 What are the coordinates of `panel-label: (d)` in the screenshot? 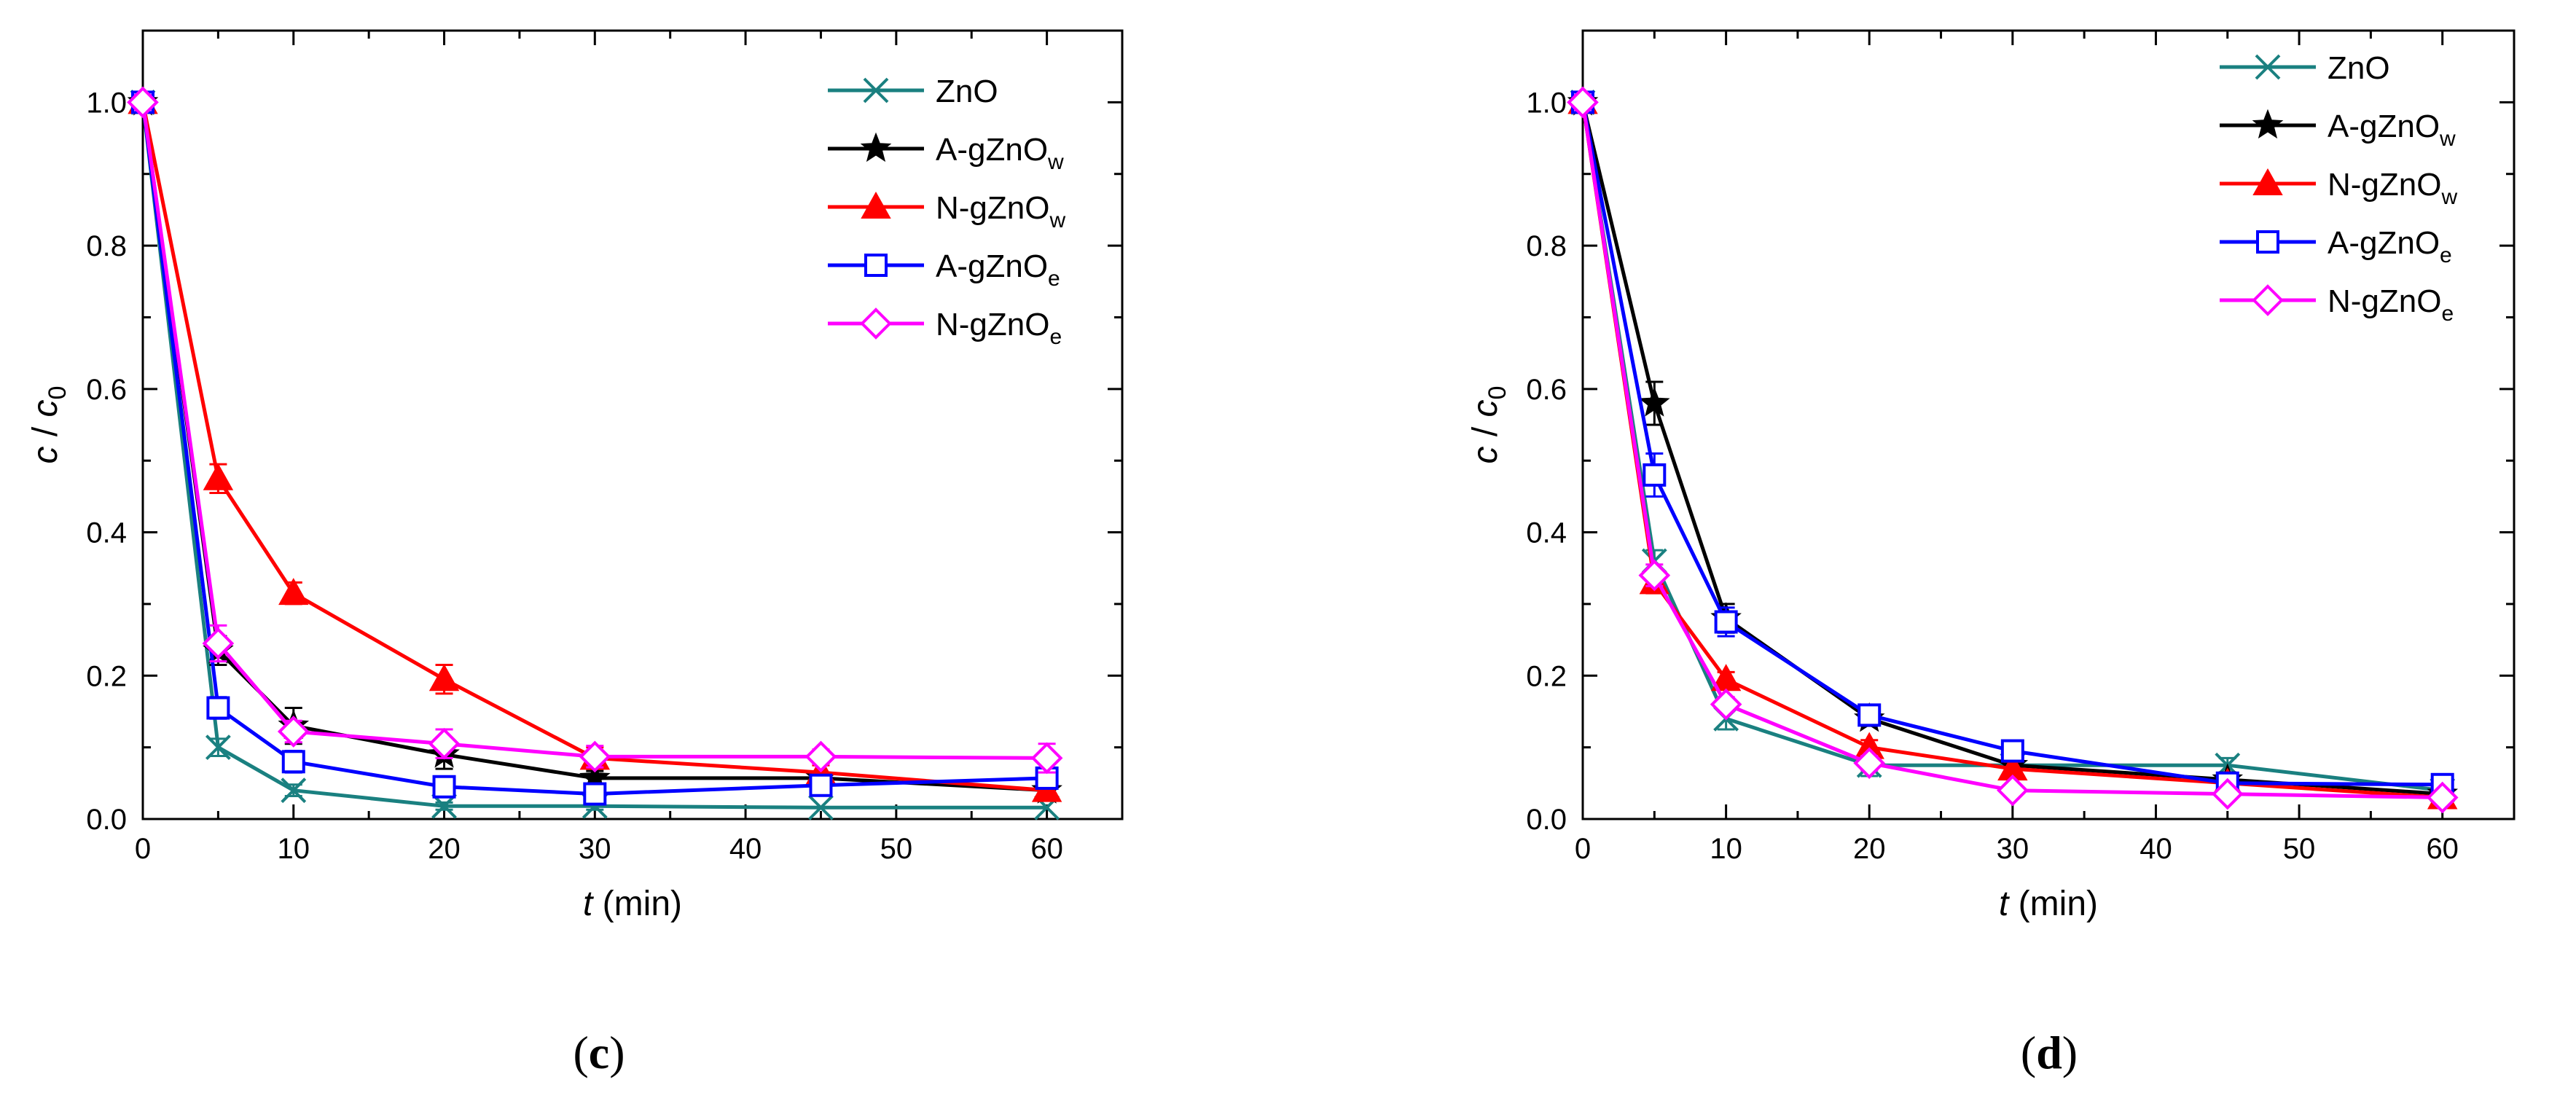 It's located at (2049, 1052).